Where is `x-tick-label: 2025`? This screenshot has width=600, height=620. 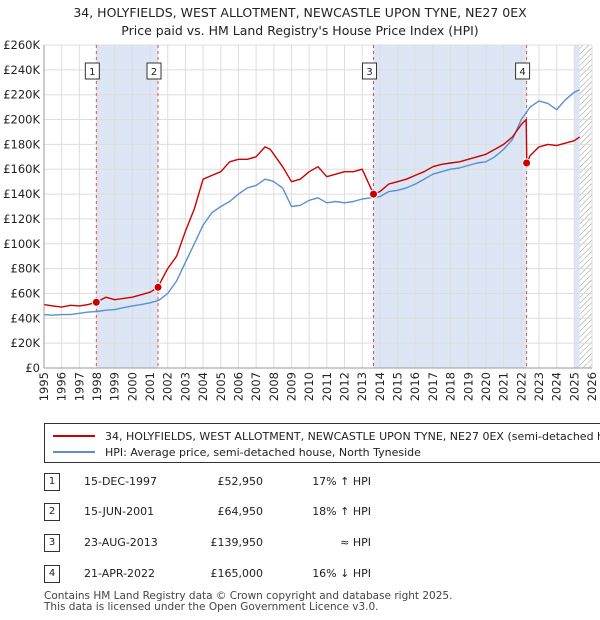
x-tick-label: 2025 is located at coordinates (574, 386).